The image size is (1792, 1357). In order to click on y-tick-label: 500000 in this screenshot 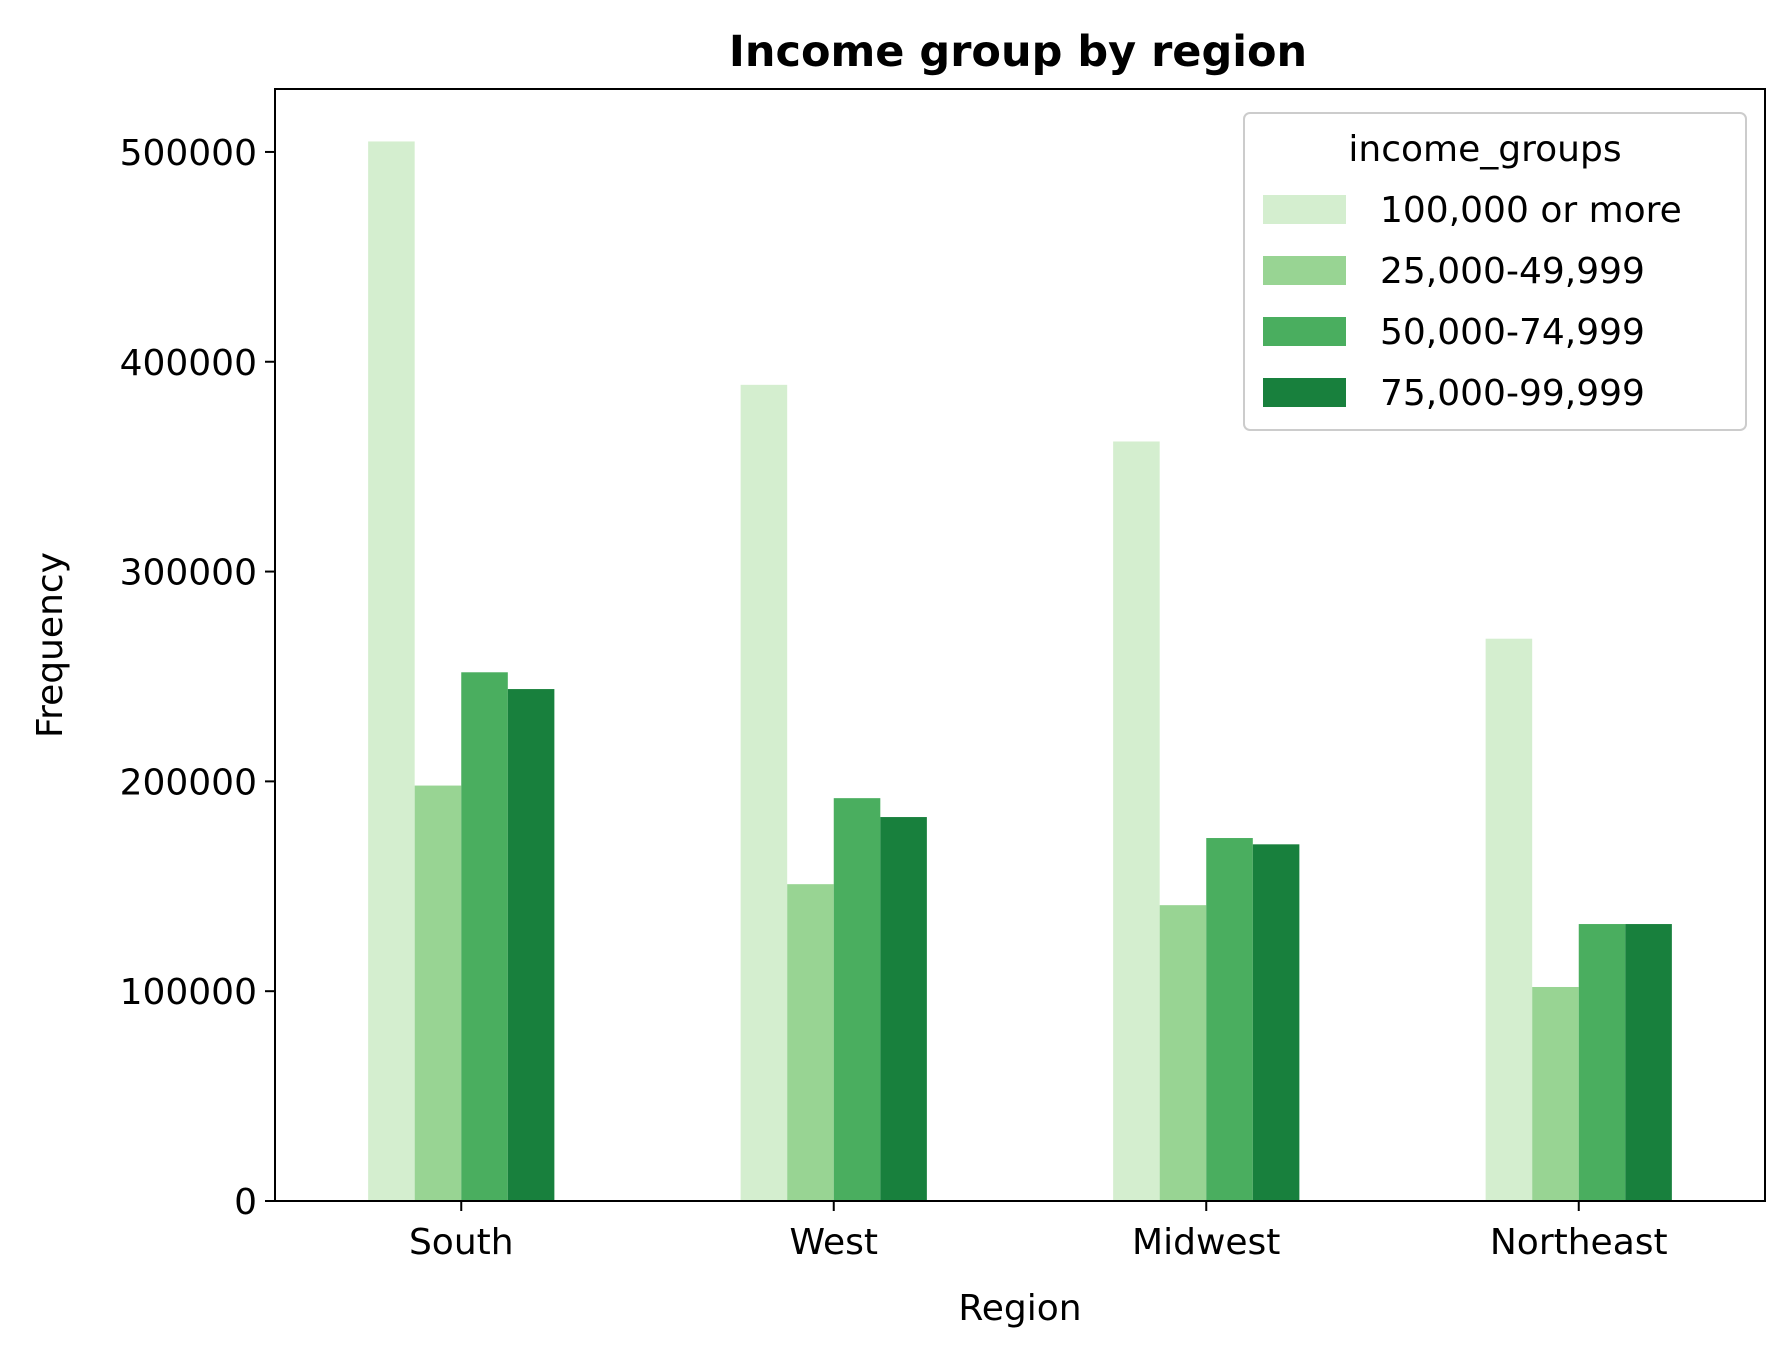, I will do `click(188, 153)`.